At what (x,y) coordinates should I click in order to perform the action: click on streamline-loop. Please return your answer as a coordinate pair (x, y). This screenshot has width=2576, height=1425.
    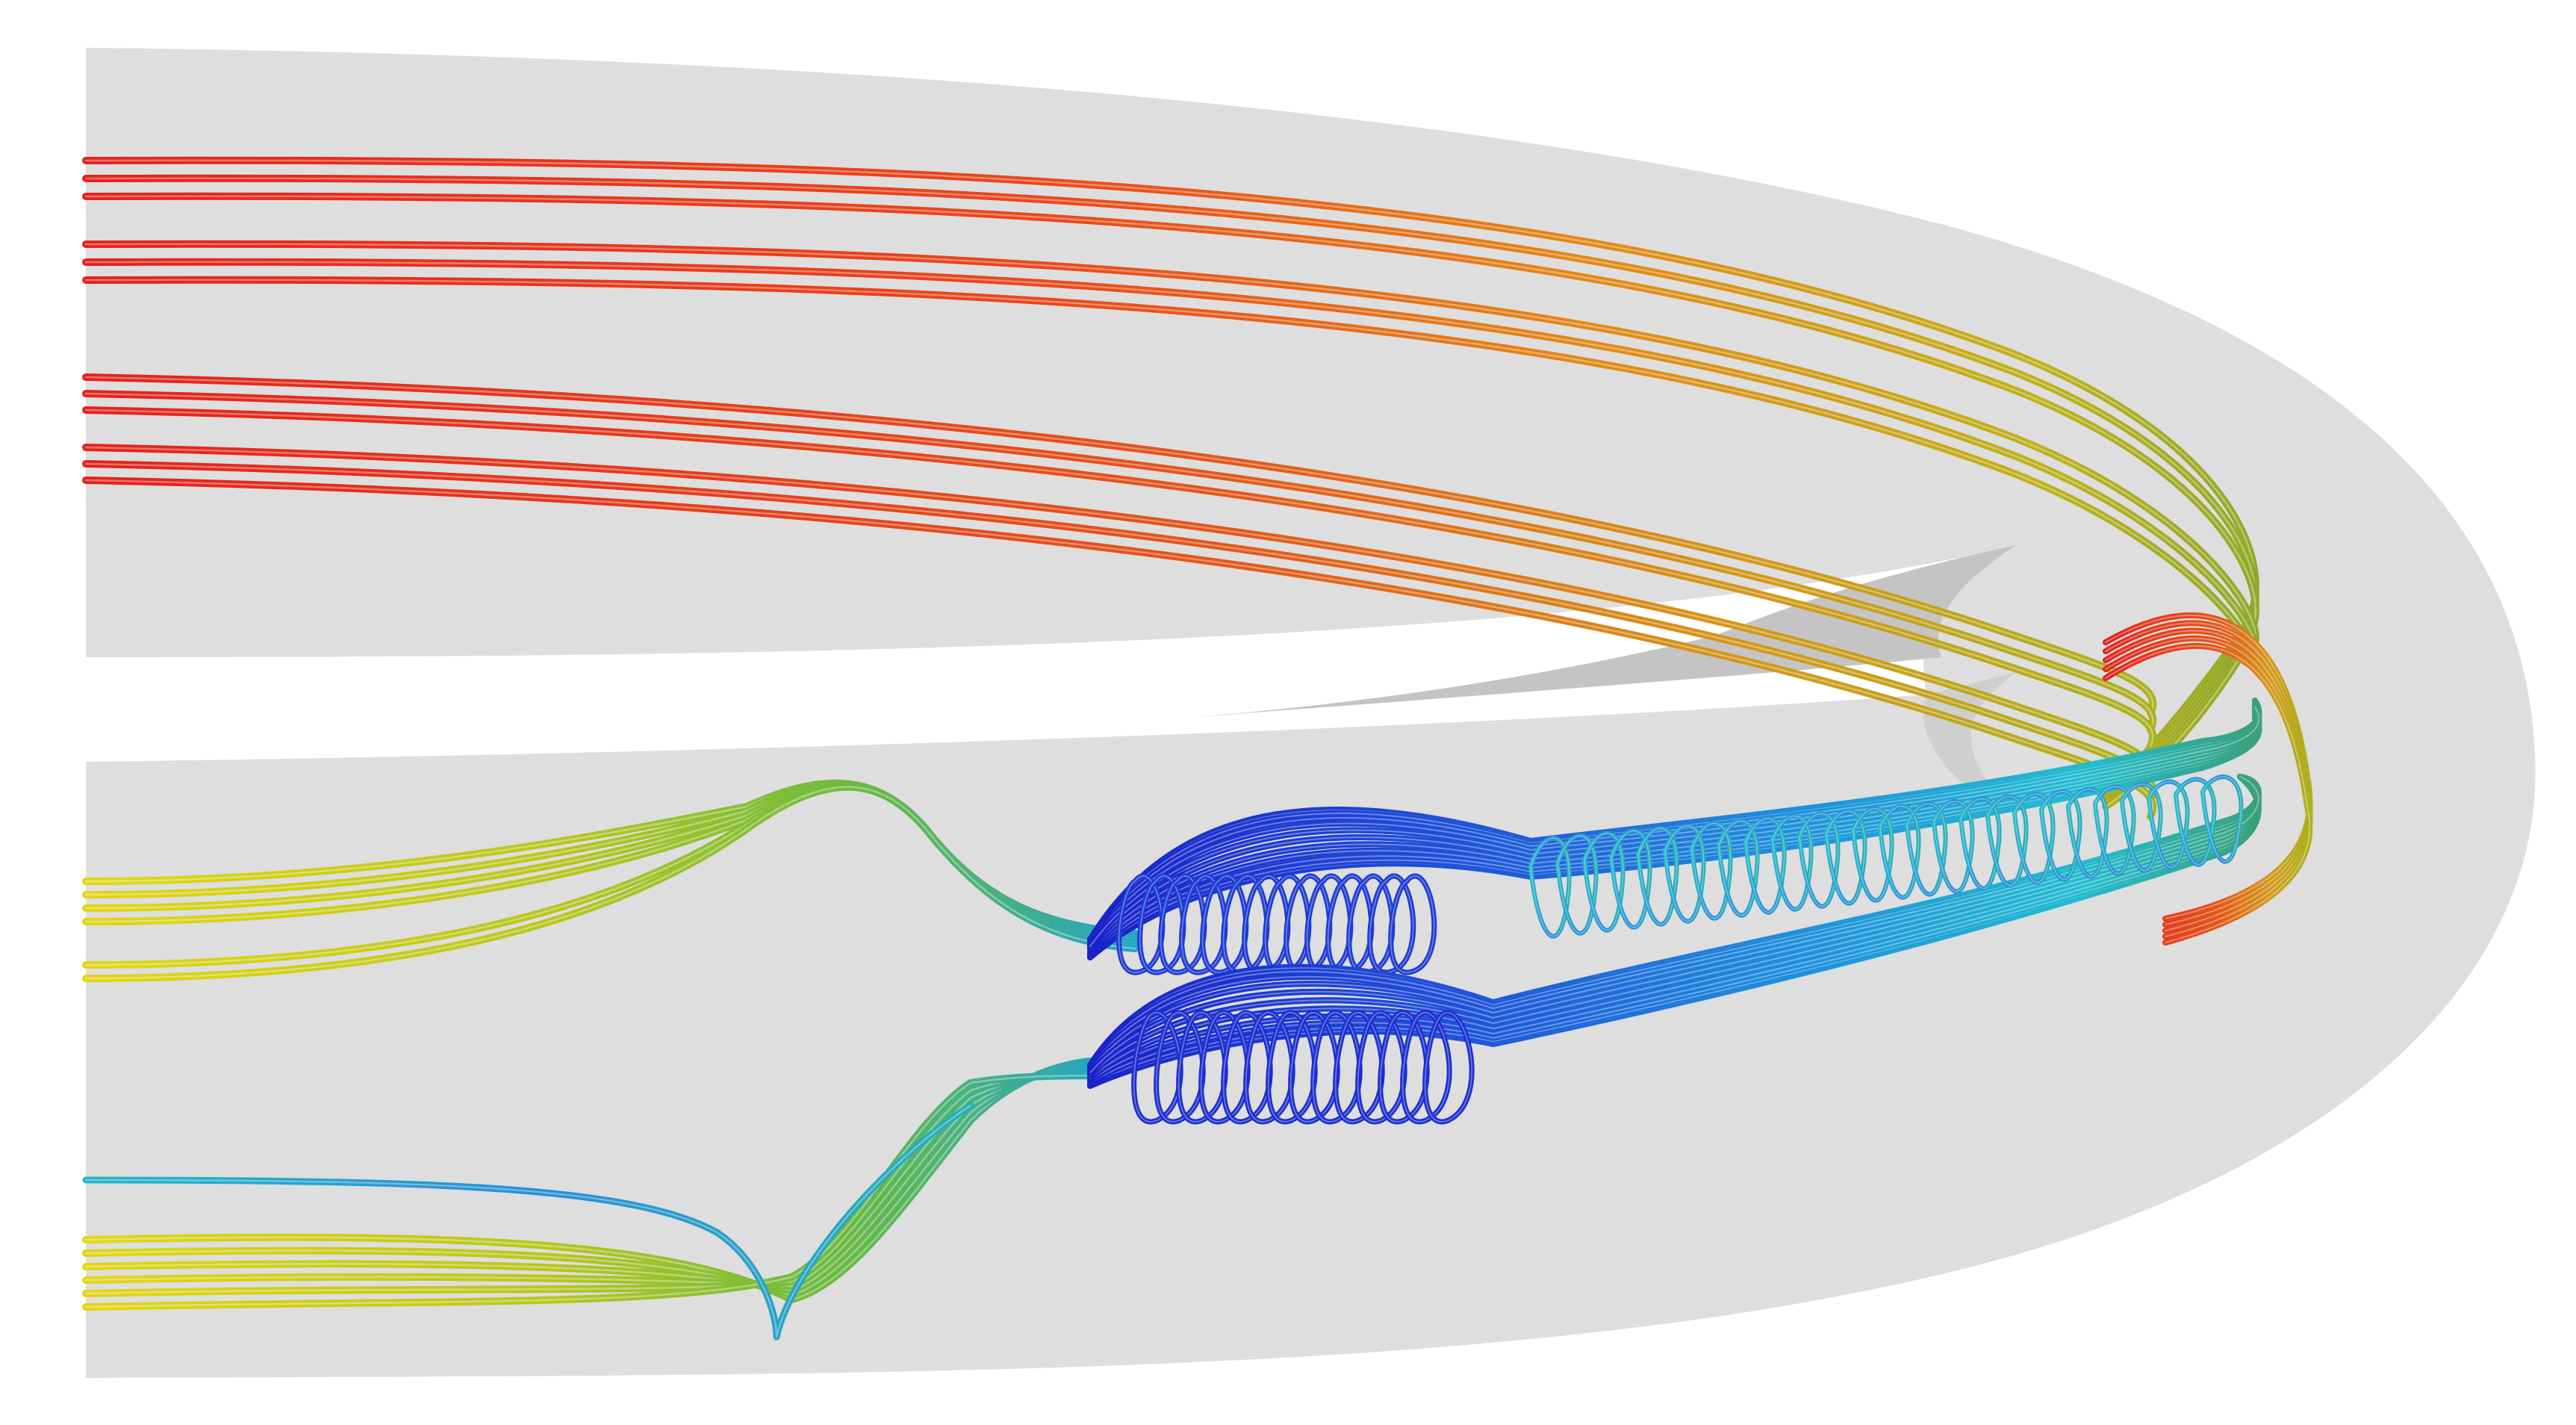
    Looking at the image, I should click on (2208, 795).